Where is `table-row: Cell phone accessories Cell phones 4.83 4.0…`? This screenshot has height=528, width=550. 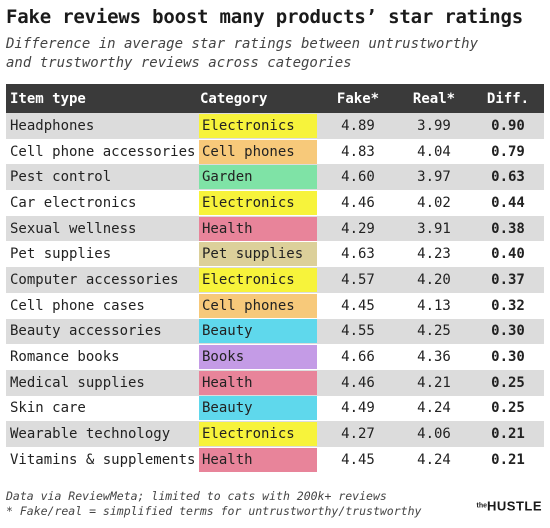 table-row: Cell phone accessories Cell phones 4.83 4.0… is located at coordinates (275, 151).